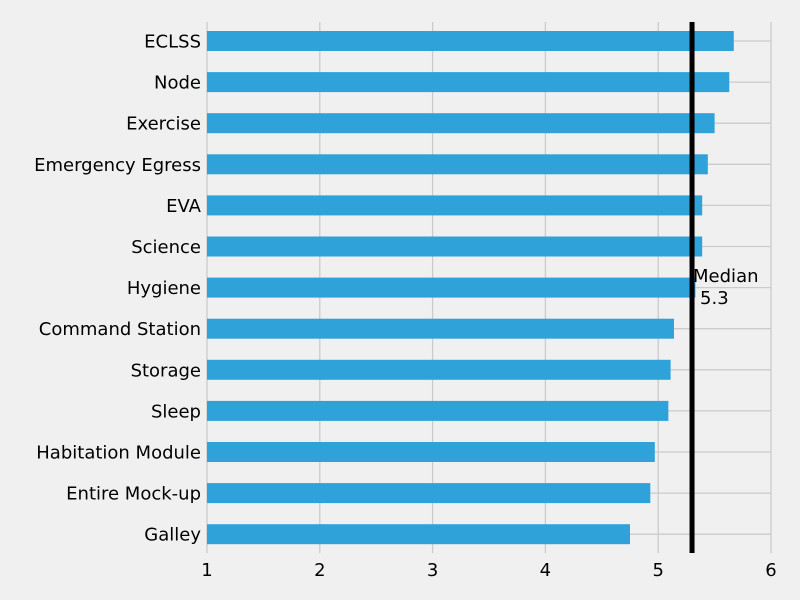 This screenshot has height=600, width=800. What do you see at coordinates (133, 494) in the screenshot?
I see `category-label: Entire Mock-up` at bounding box center [133, 494].